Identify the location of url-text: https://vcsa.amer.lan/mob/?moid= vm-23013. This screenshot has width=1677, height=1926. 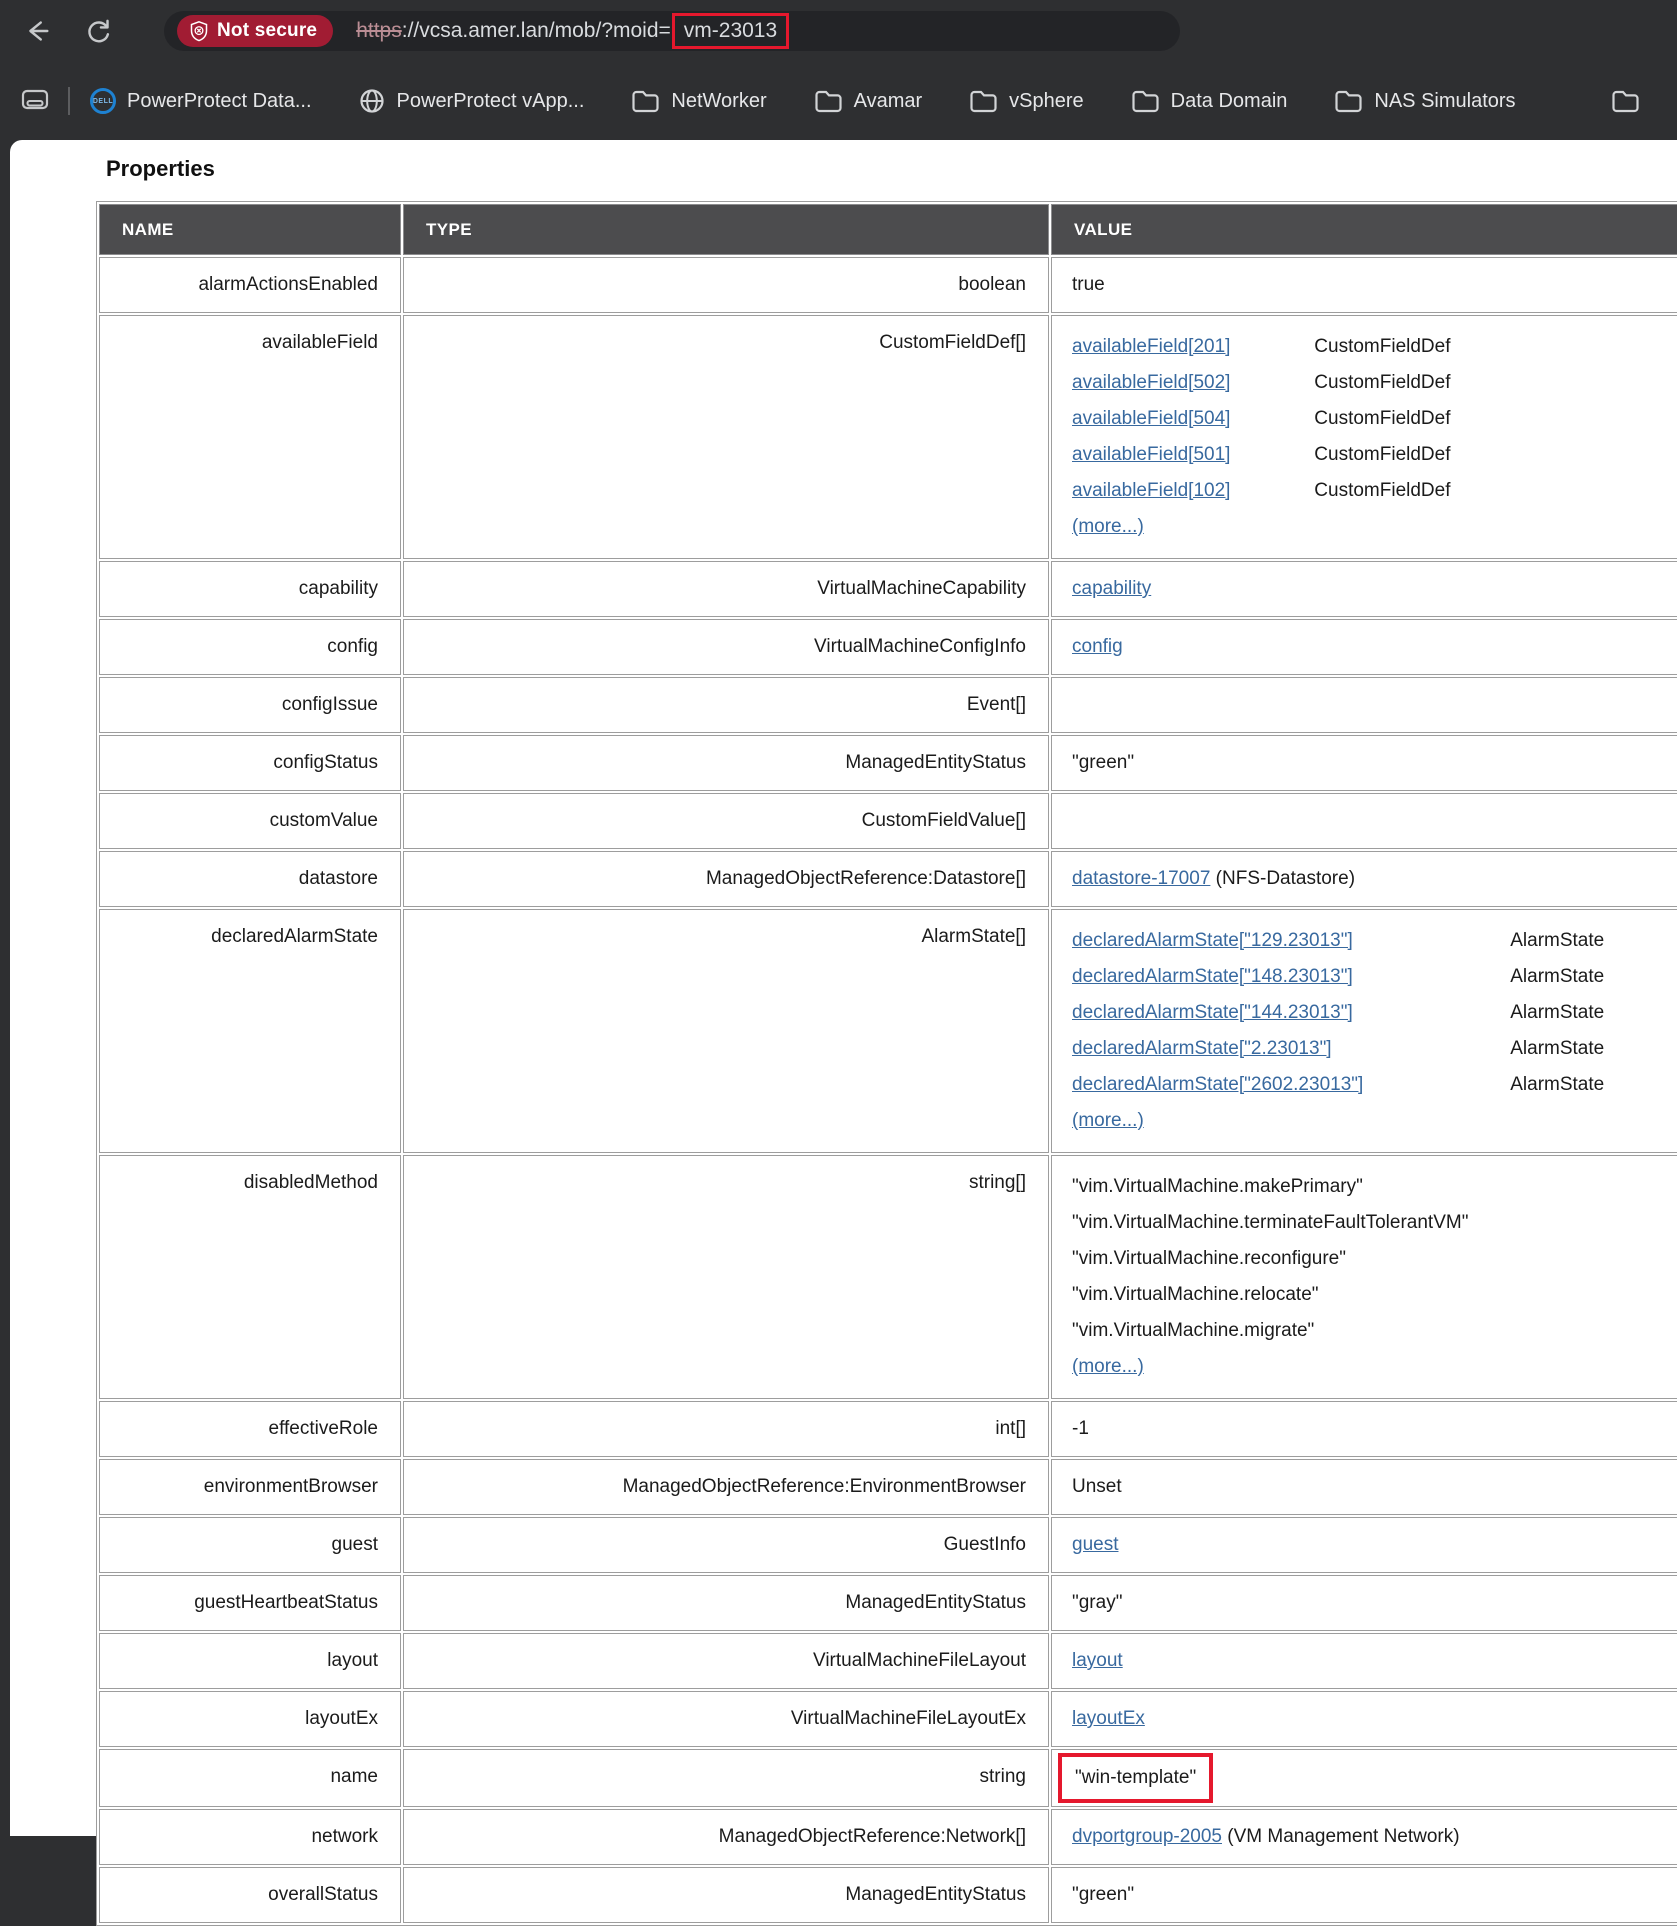
(573, 31).